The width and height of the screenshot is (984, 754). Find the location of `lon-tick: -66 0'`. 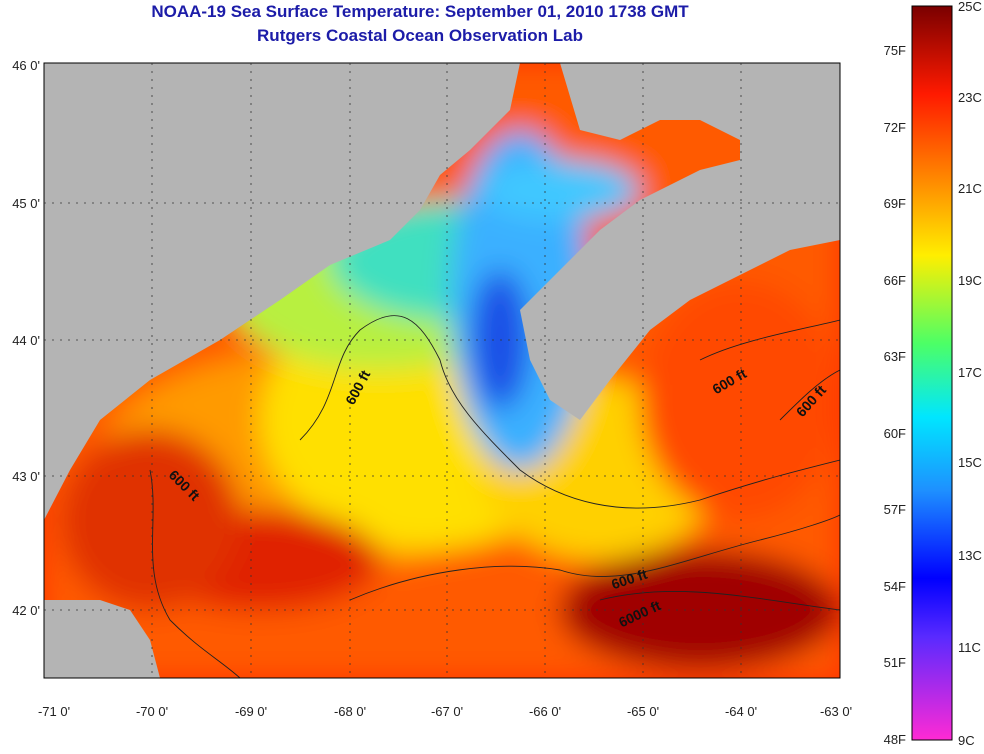

lon-tick: -66 0' is located at coordinates (545, 711).